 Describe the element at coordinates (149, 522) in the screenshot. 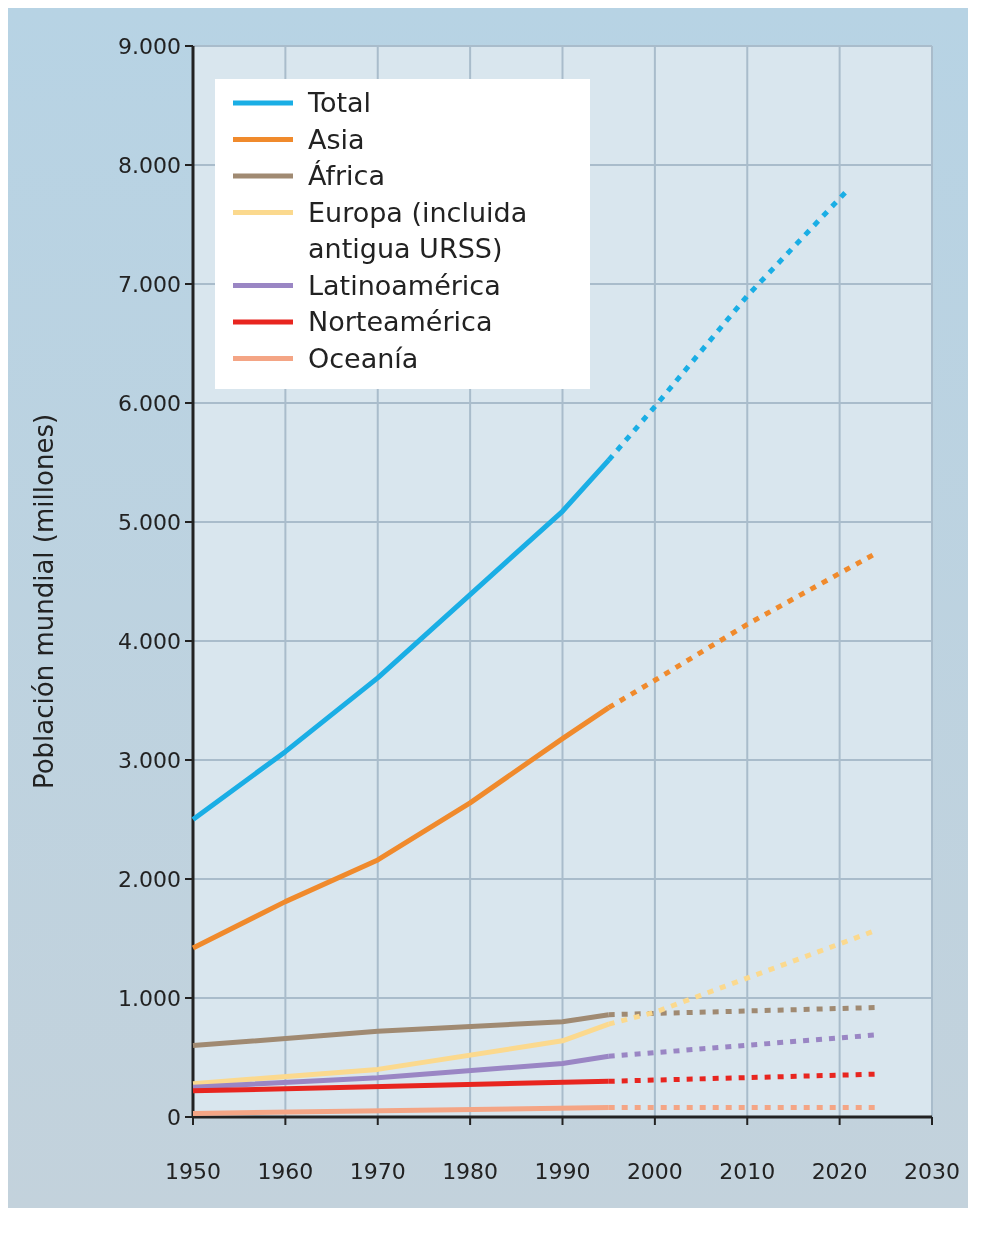

I see `y-tick-label: 5.000` at that location.